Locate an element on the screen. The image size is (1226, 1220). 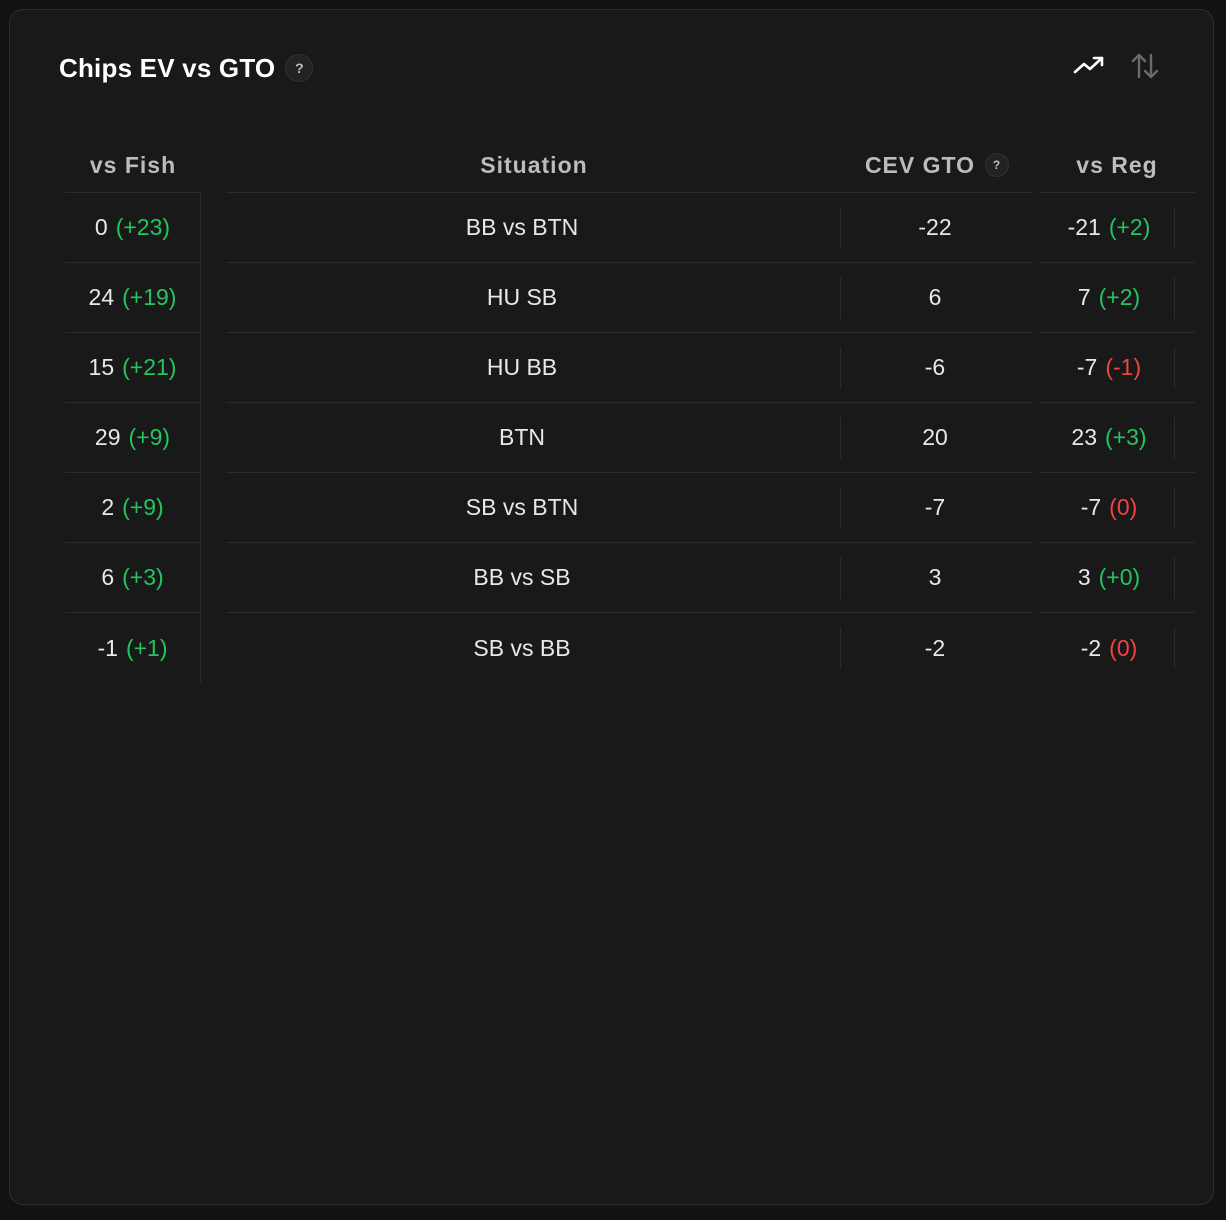
vs-reg-value: -2 is located at coordinates (1091, 647).